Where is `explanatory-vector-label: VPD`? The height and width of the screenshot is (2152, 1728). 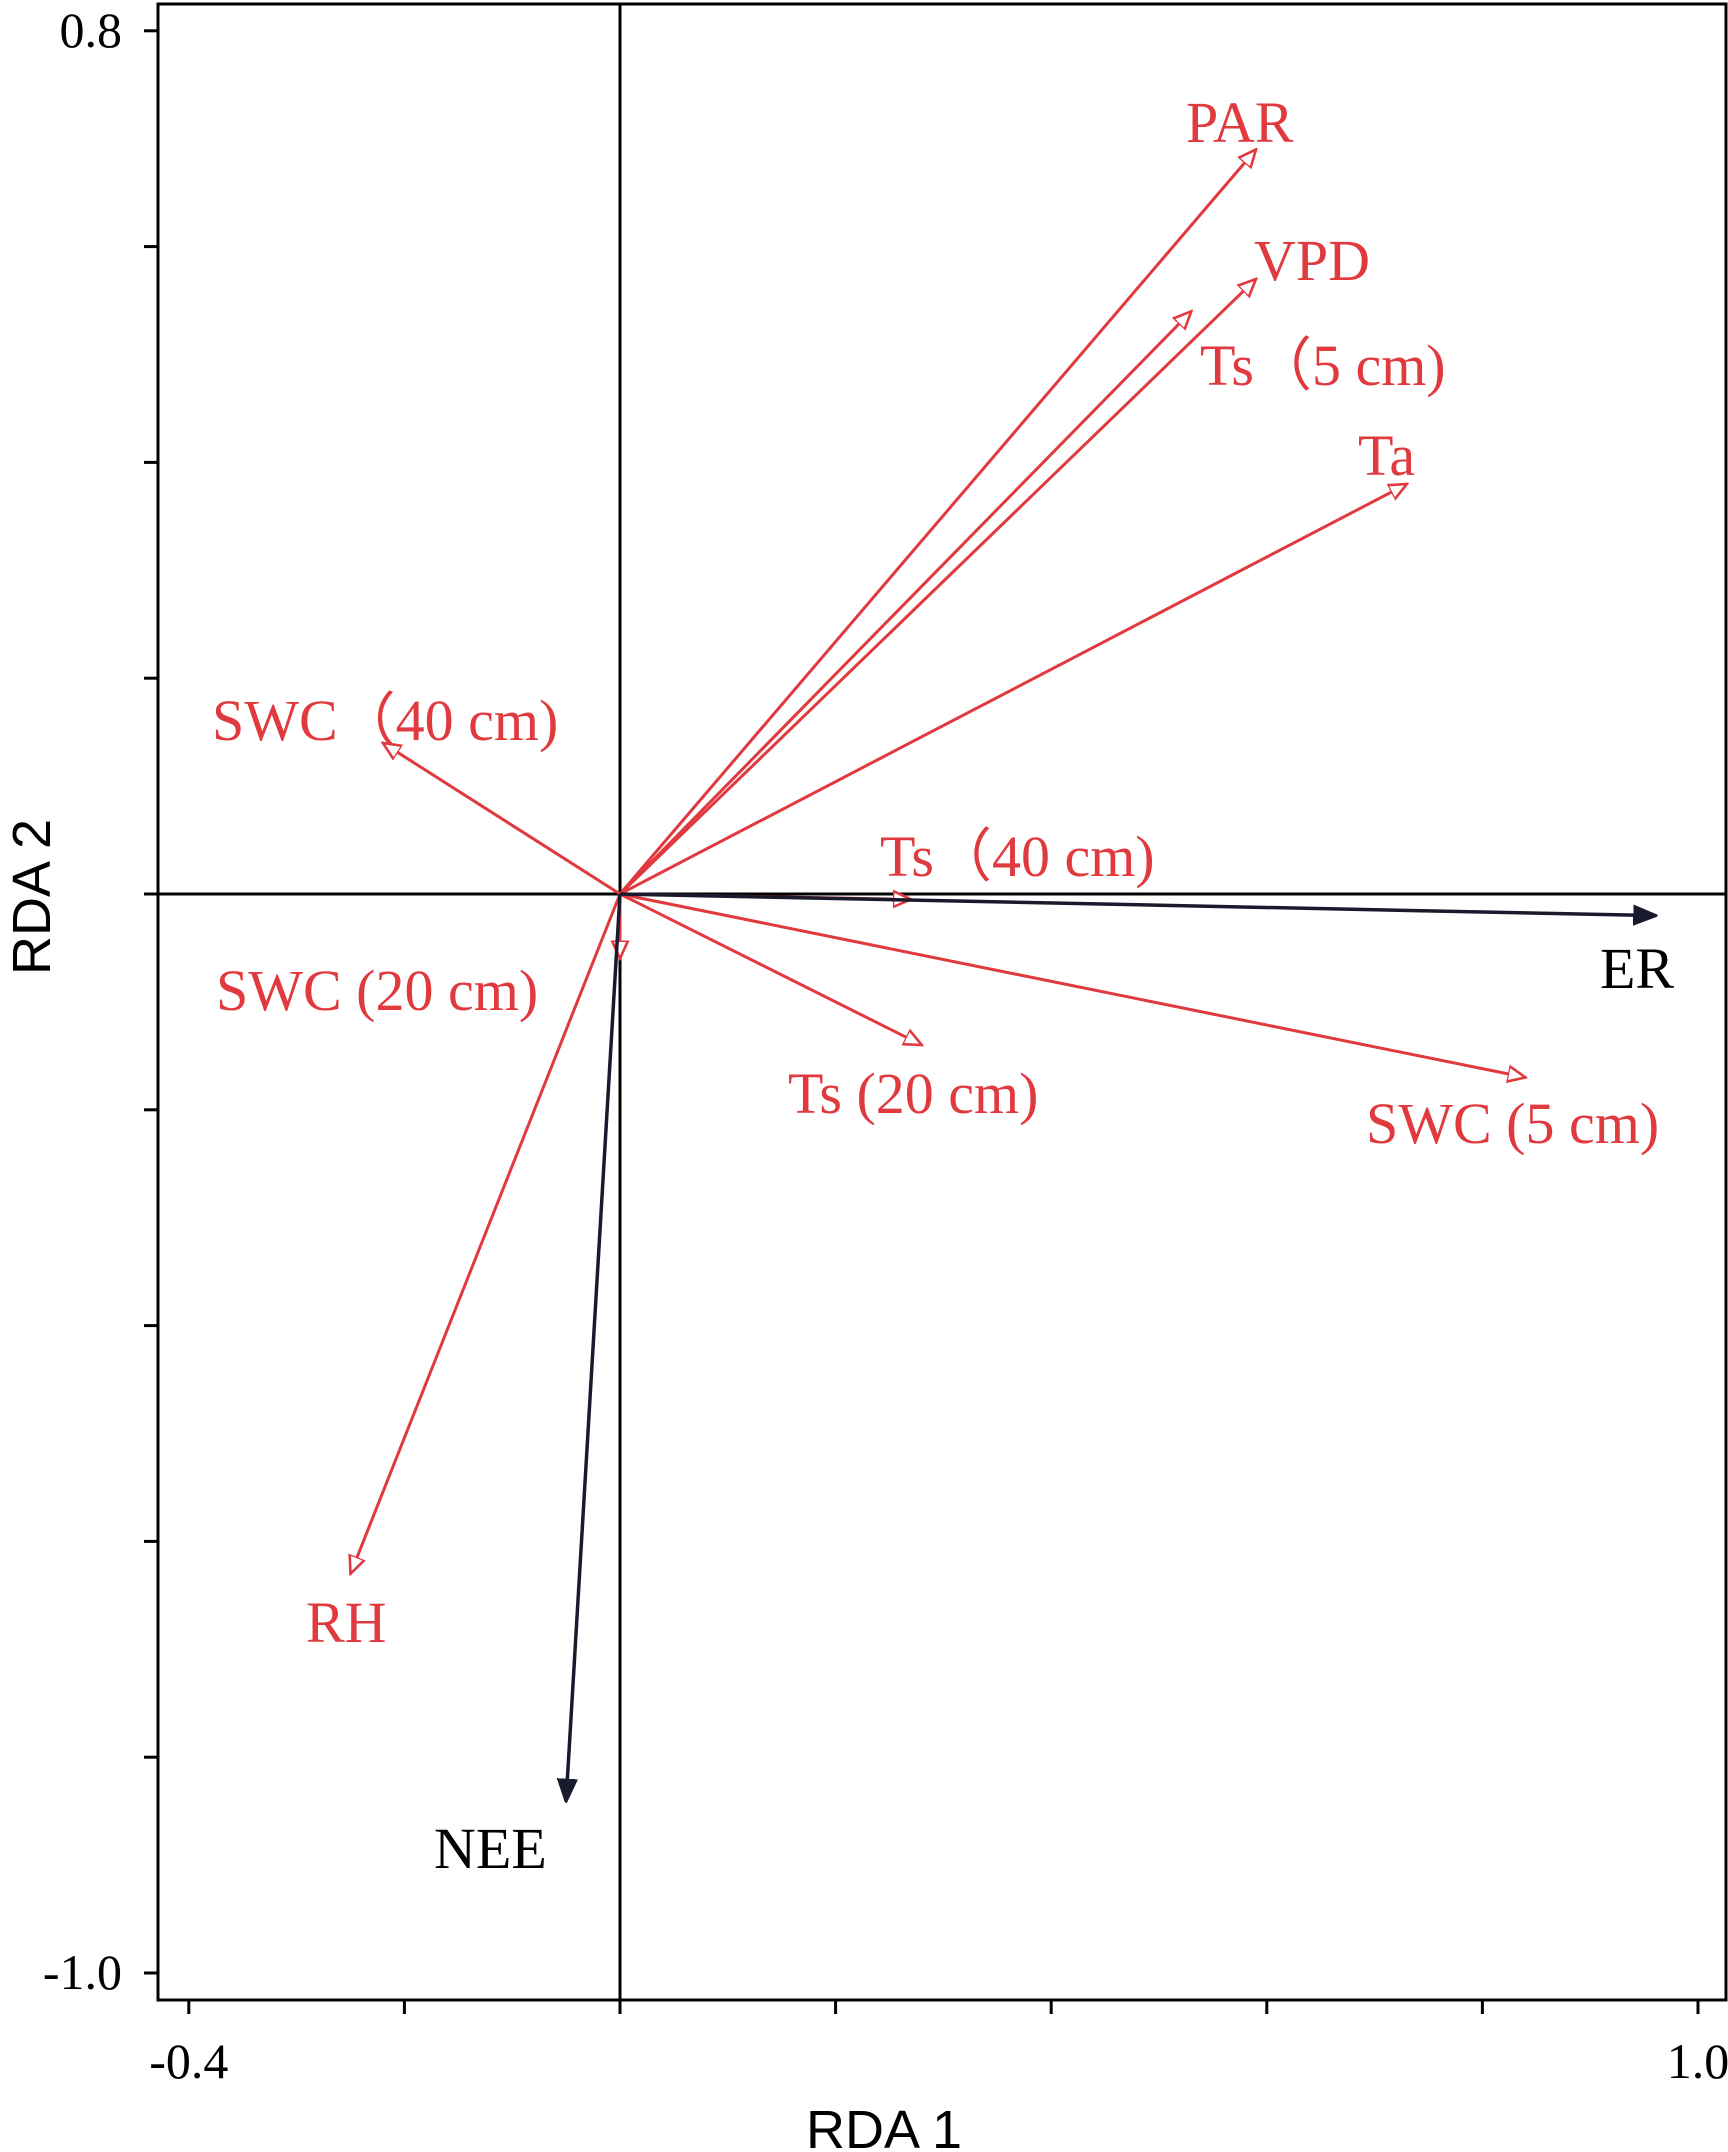
explanatory-vector-label: VPD is located at coordinates (1312, 260).